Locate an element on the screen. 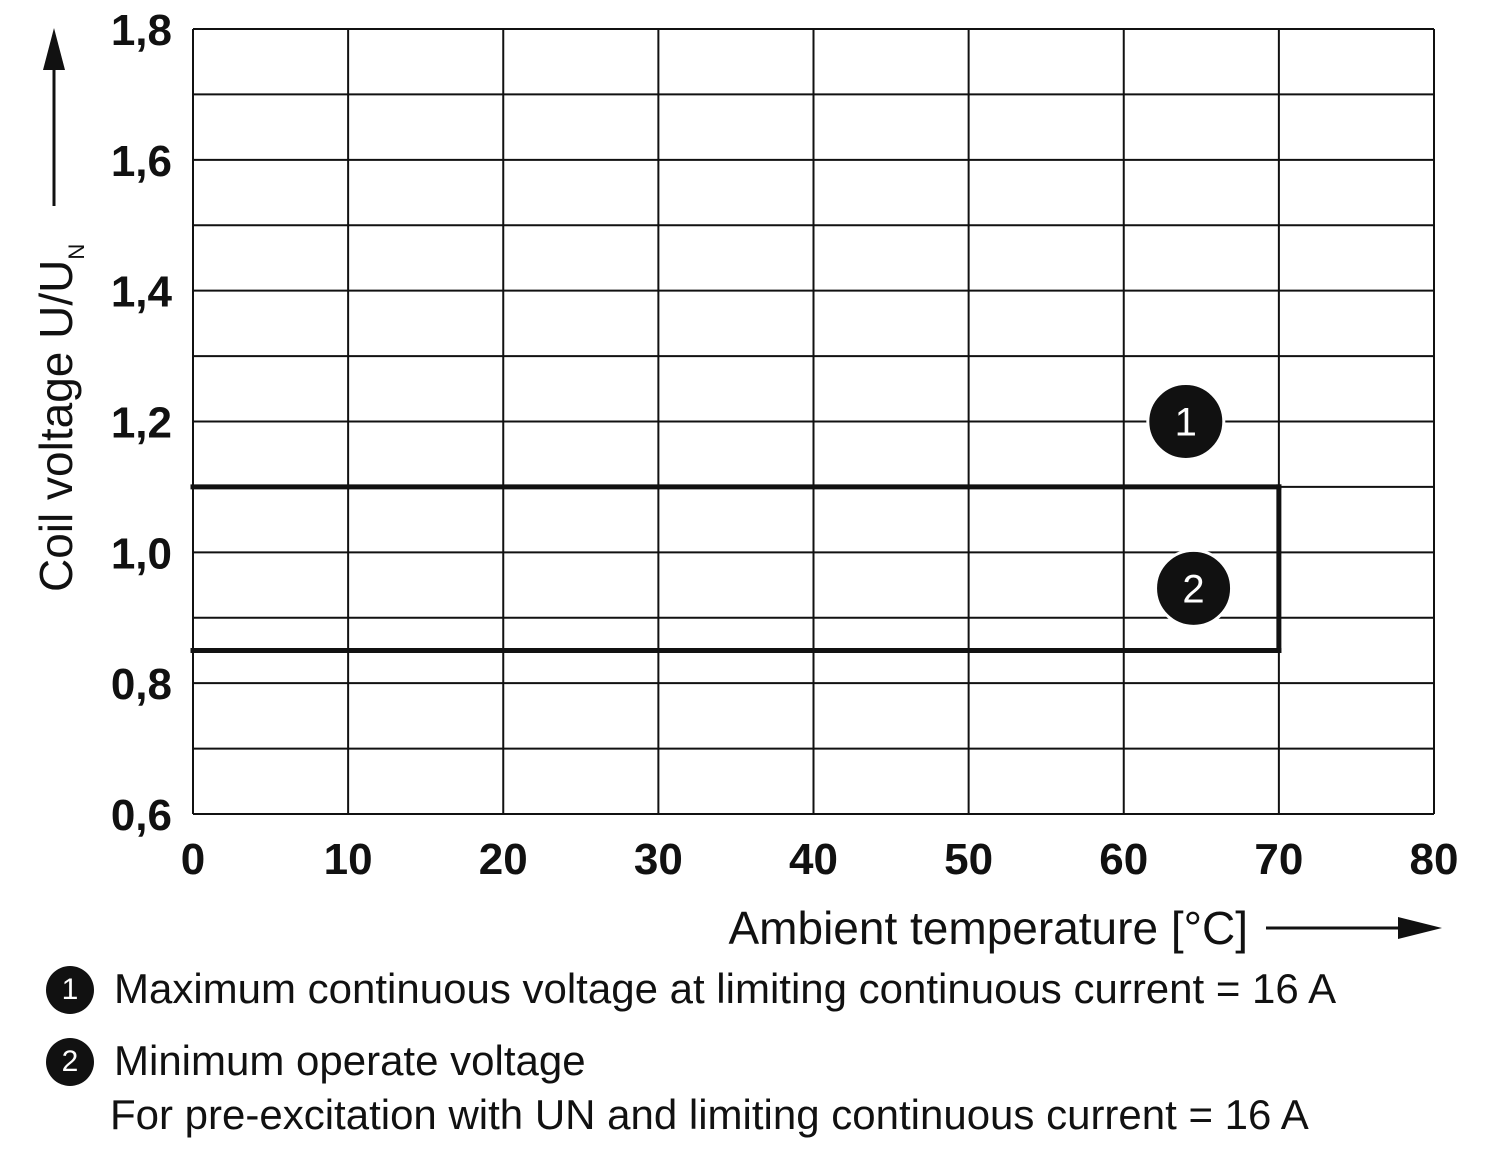 Image resolution: width=1500 pixels, height=1172 pixels. marker-2: 2 is located at coordinates (1194, 588).